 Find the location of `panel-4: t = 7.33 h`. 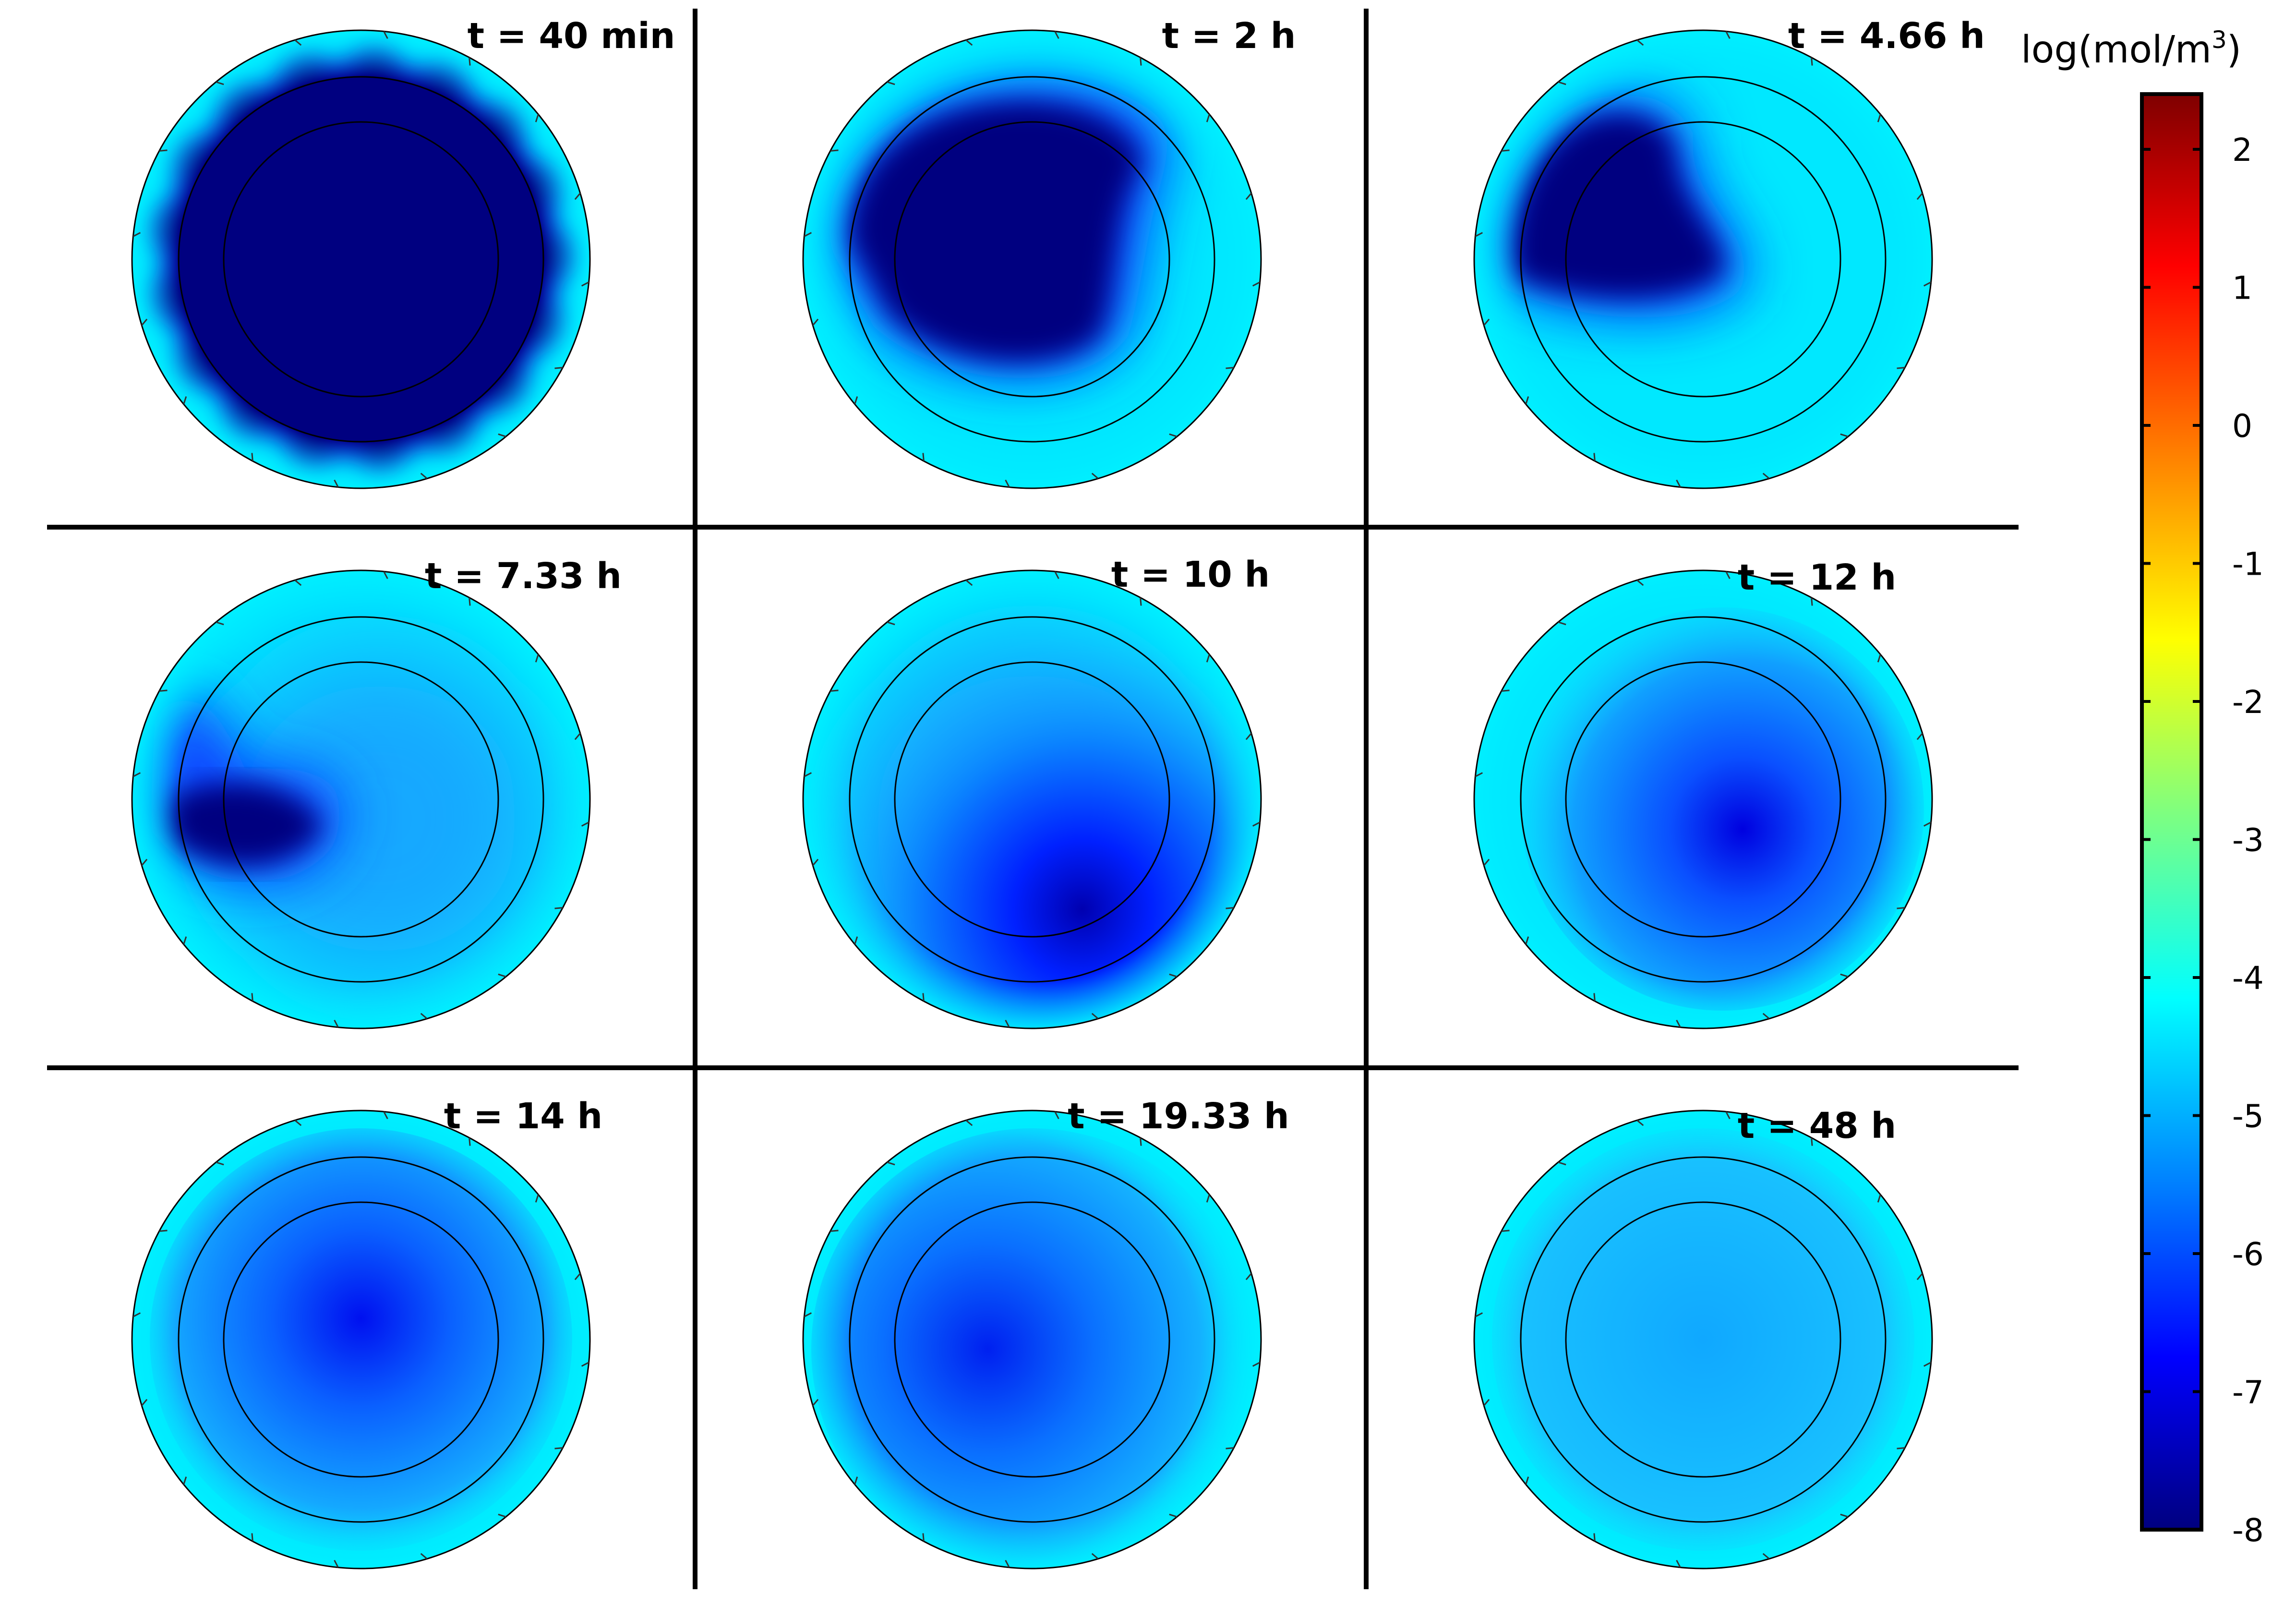

panel-4: t = 7.33 h is located at coordinates (376, 792).